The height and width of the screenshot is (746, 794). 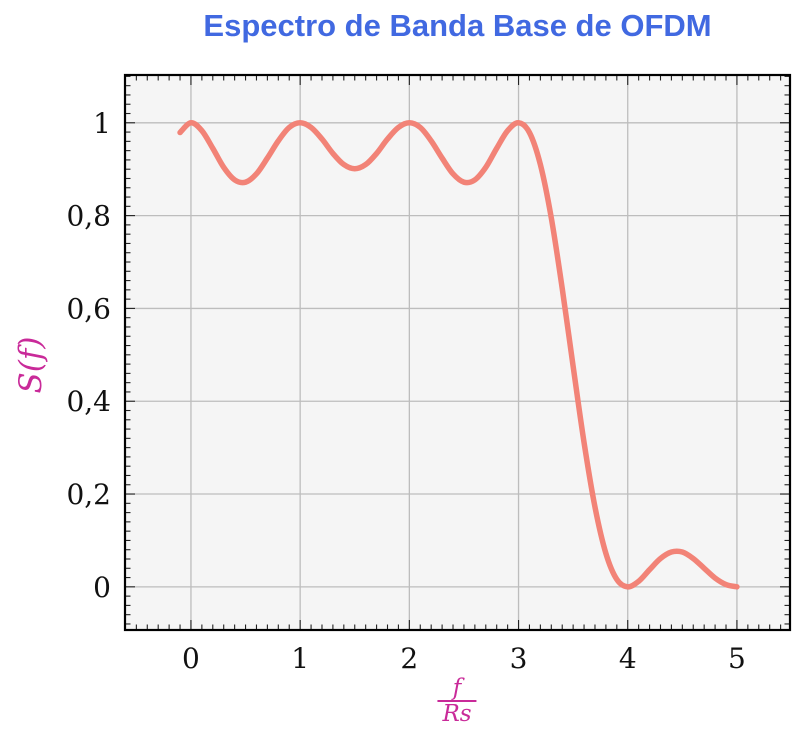 I want to click on x-axis-label-fraction: f Rs, so click(x=457, y=700).